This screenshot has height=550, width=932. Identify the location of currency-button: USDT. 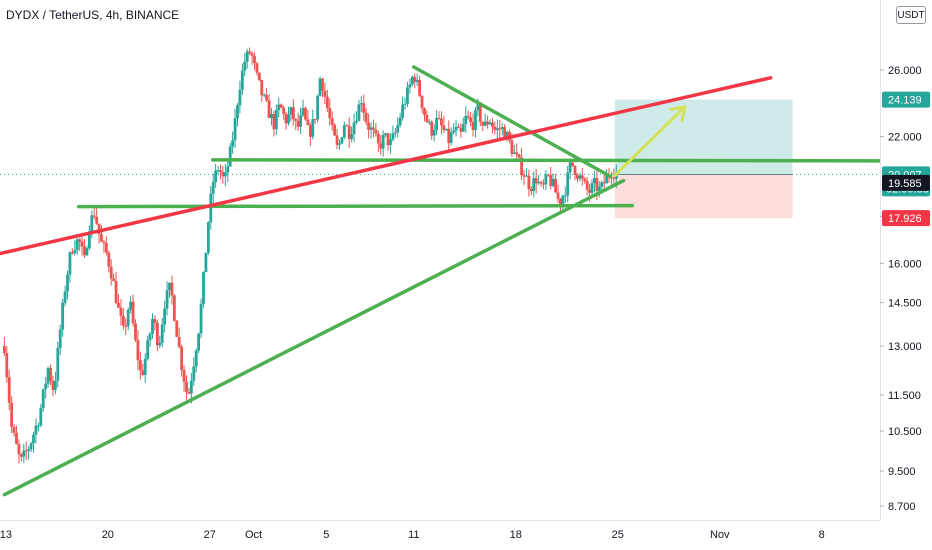
(911, 15).